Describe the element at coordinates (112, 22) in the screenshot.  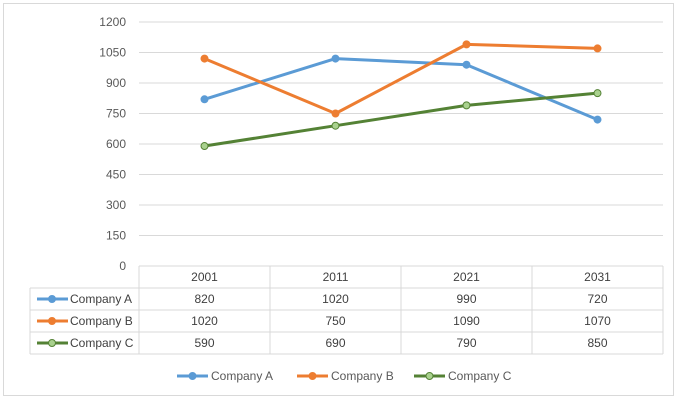
I see `y-tick-label: 1200` at that location.